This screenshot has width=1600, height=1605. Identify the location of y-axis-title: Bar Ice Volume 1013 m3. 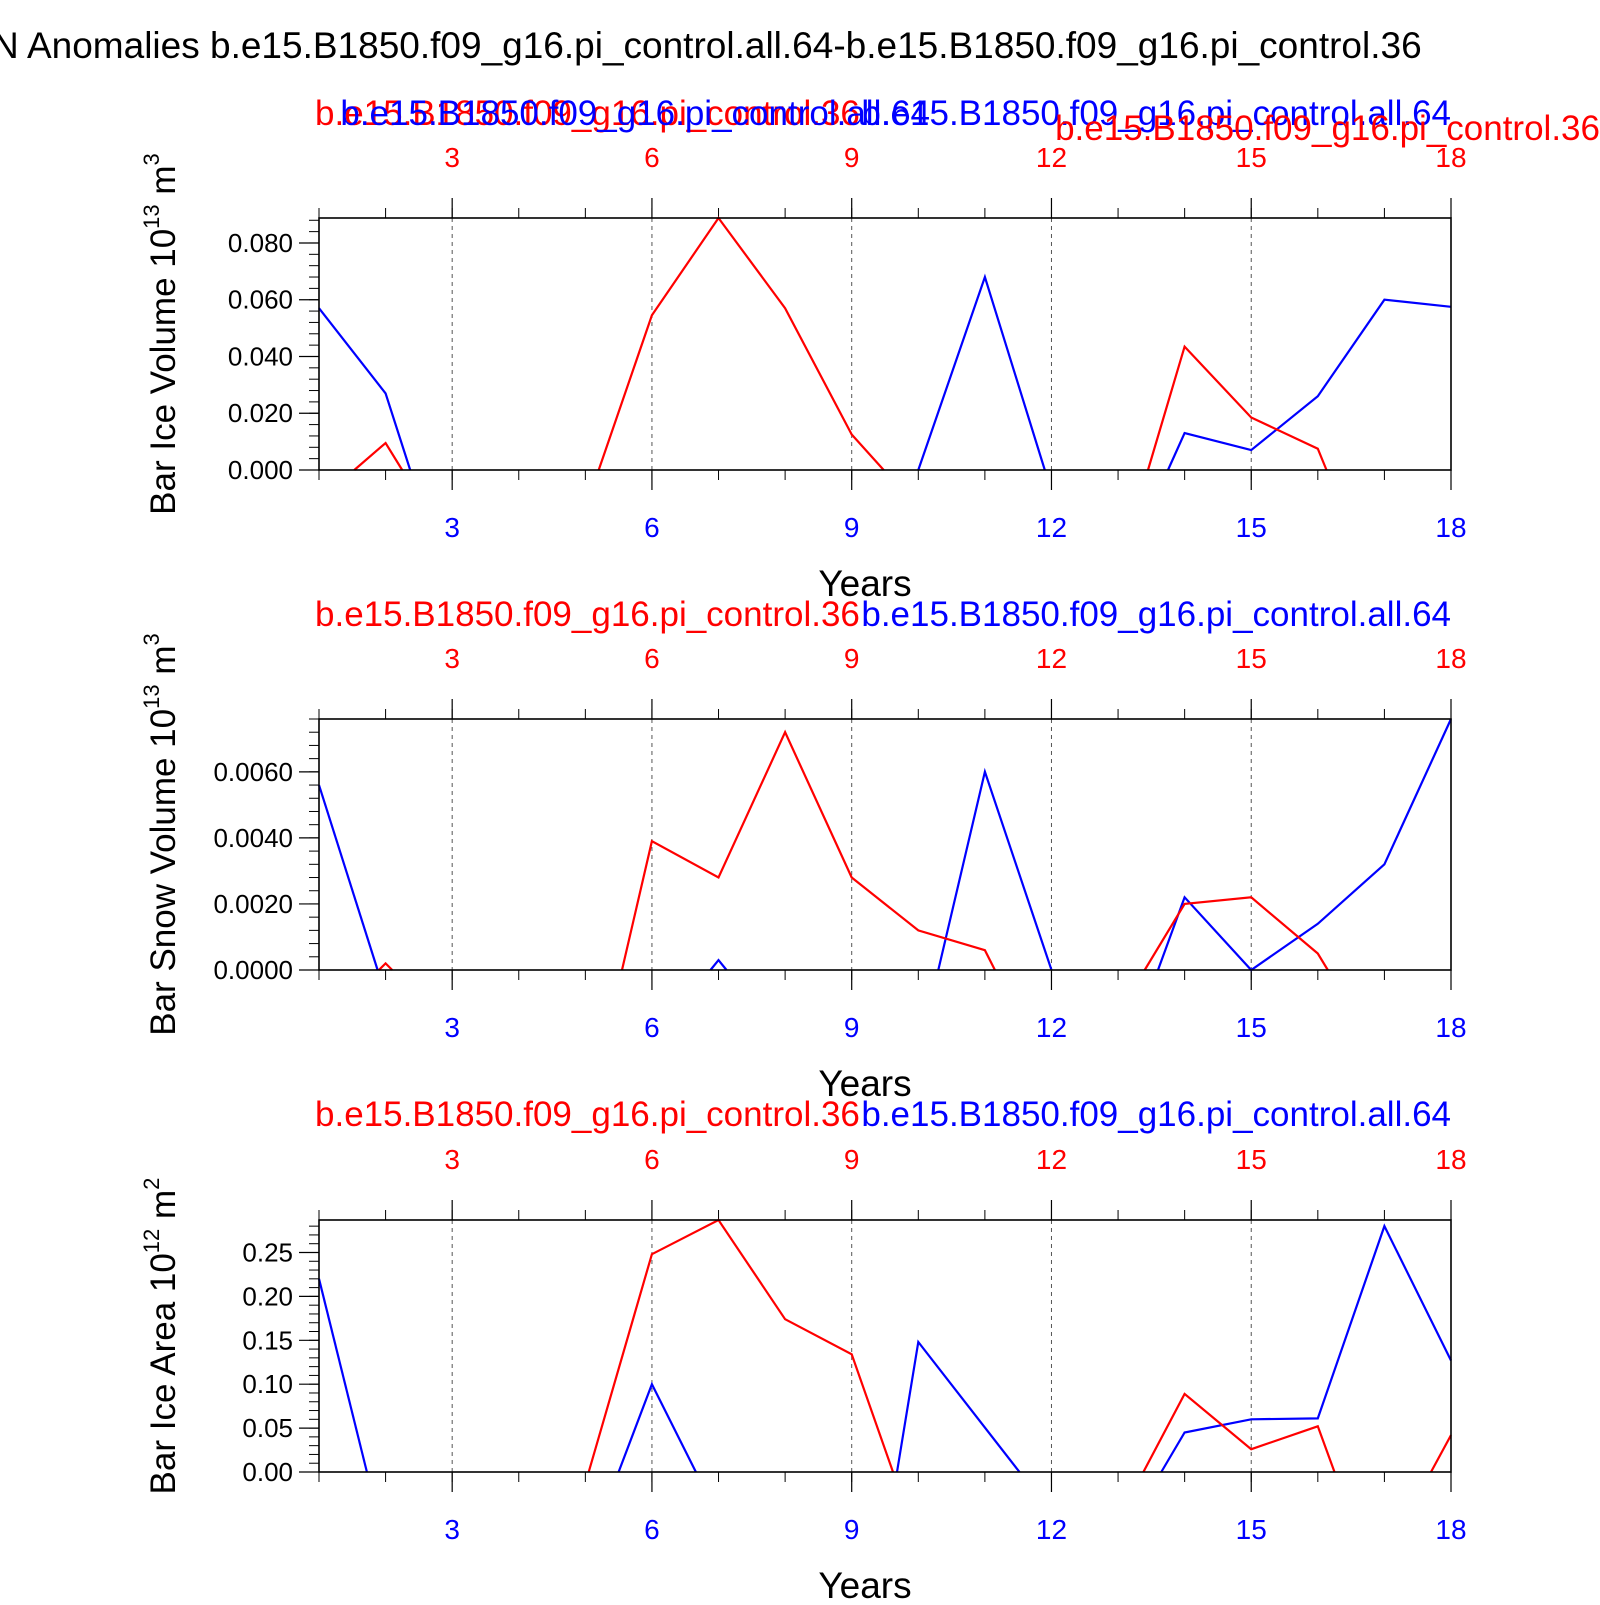
(161, 334).